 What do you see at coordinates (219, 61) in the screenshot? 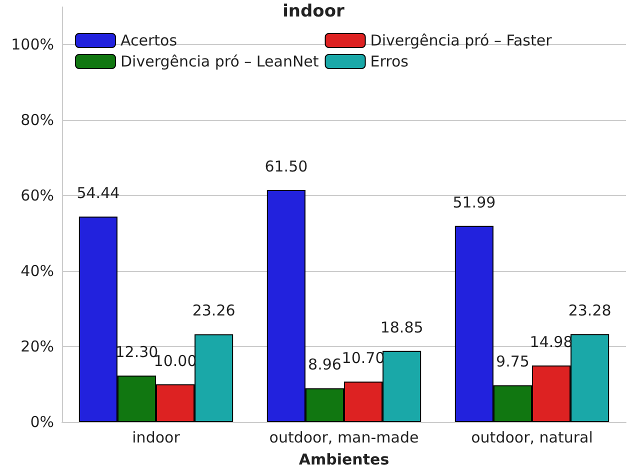
I see `legend-label: Divergência pró – LeanNet` at bounding box center [219, 61].